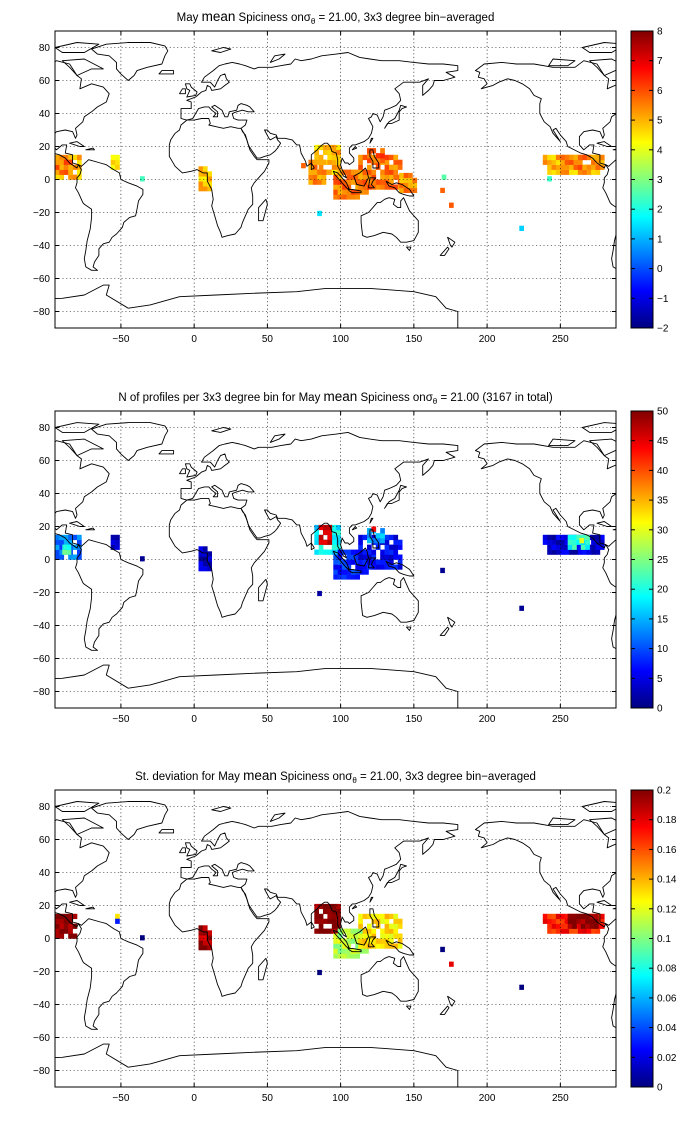 The height and width of the screenshot is (1140, 696). What do you see at coordinates (660, 269) in the screenshot?
I see `colorbar-tick-label: 0` at bounding box center [660, 269].